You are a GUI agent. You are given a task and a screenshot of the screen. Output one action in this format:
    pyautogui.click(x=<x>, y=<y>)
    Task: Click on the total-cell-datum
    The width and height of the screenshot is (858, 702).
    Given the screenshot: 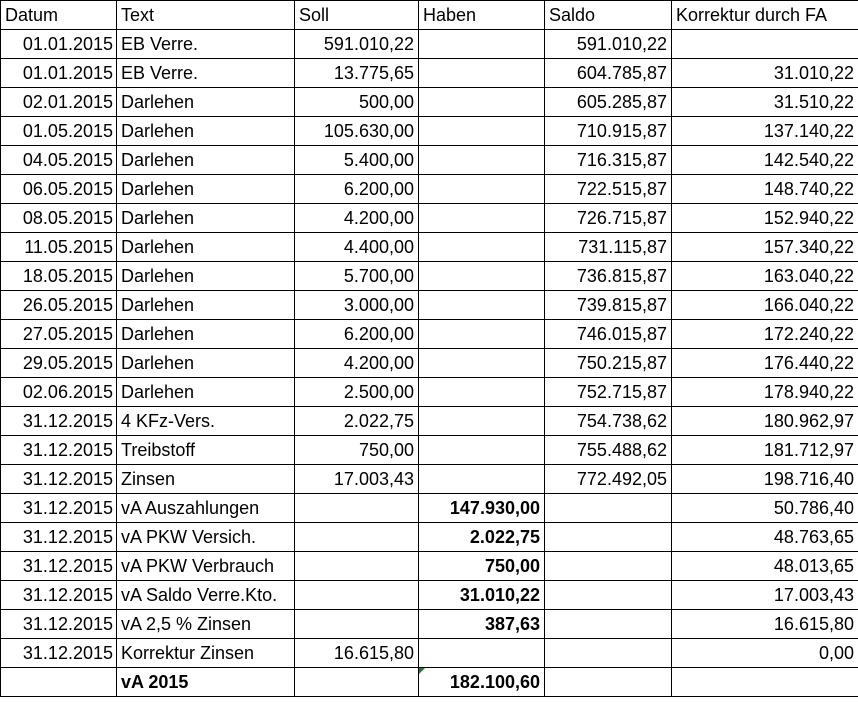 What is the action you would take?
    pyautogui.click(x=58, y=682)
    